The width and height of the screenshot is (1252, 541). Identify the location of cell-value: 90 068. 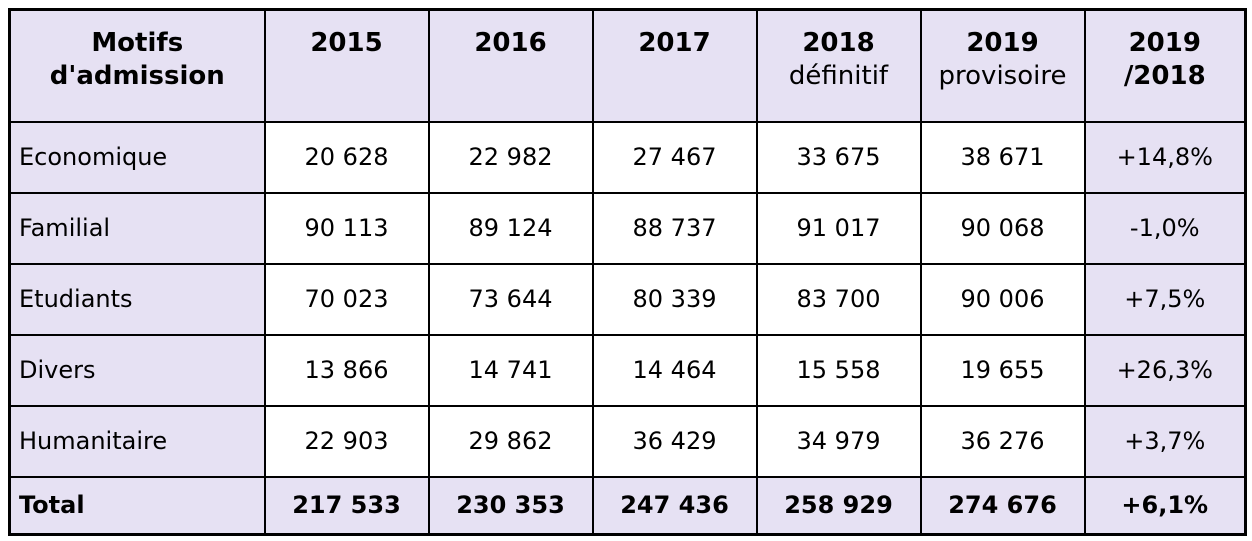
(1002, 228).